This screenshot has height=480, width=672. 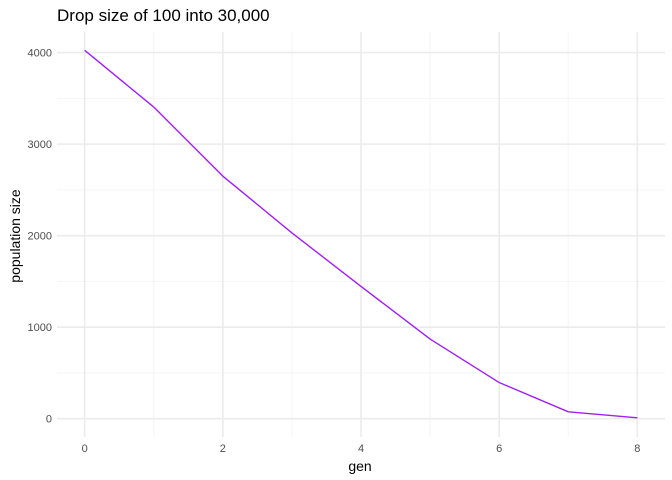 I want to click on x-tick-label: 8, so click(x=637, y=449).